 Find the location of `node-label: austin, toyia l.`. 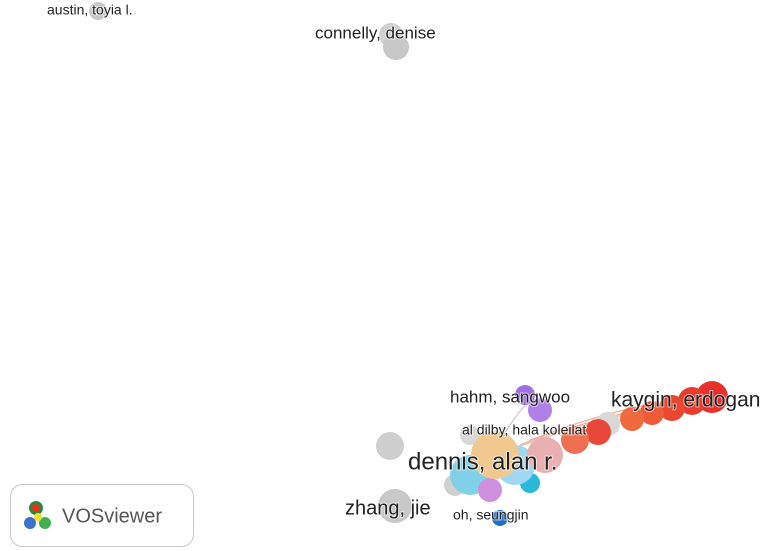

node-label: austin, toyia l. is located at coordinates (90, 10).